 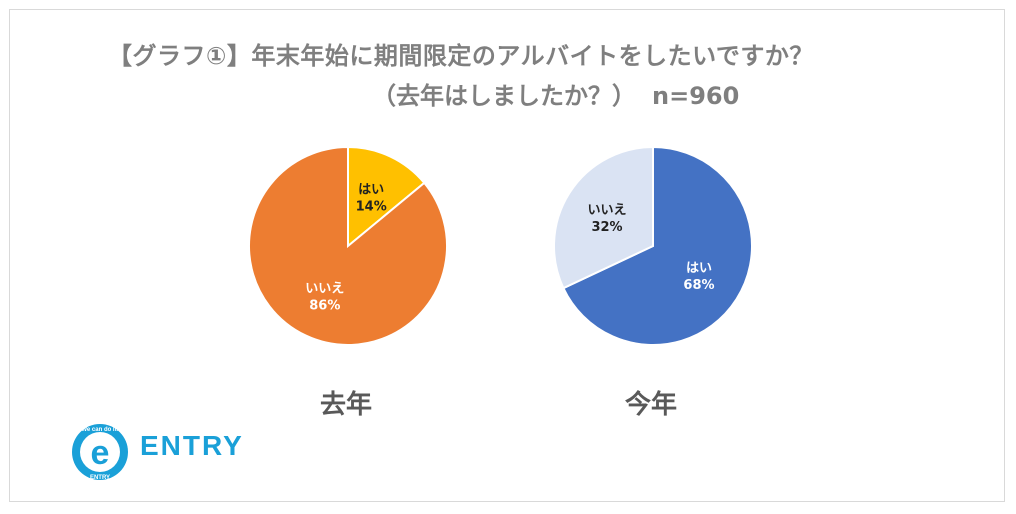 What do you see at coordinates (324, 288) in the screenshot?
I see `pie-0-slice-1-name: いいえ` at bounding box center [324, 288].